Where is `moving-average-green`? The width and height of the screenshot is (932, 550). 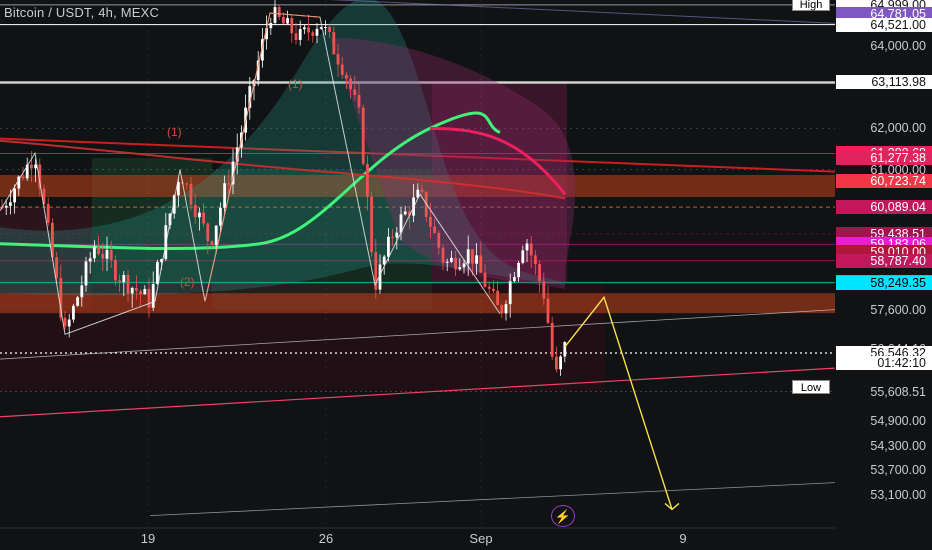 moving-average-green is located at coordinates (250, 180).